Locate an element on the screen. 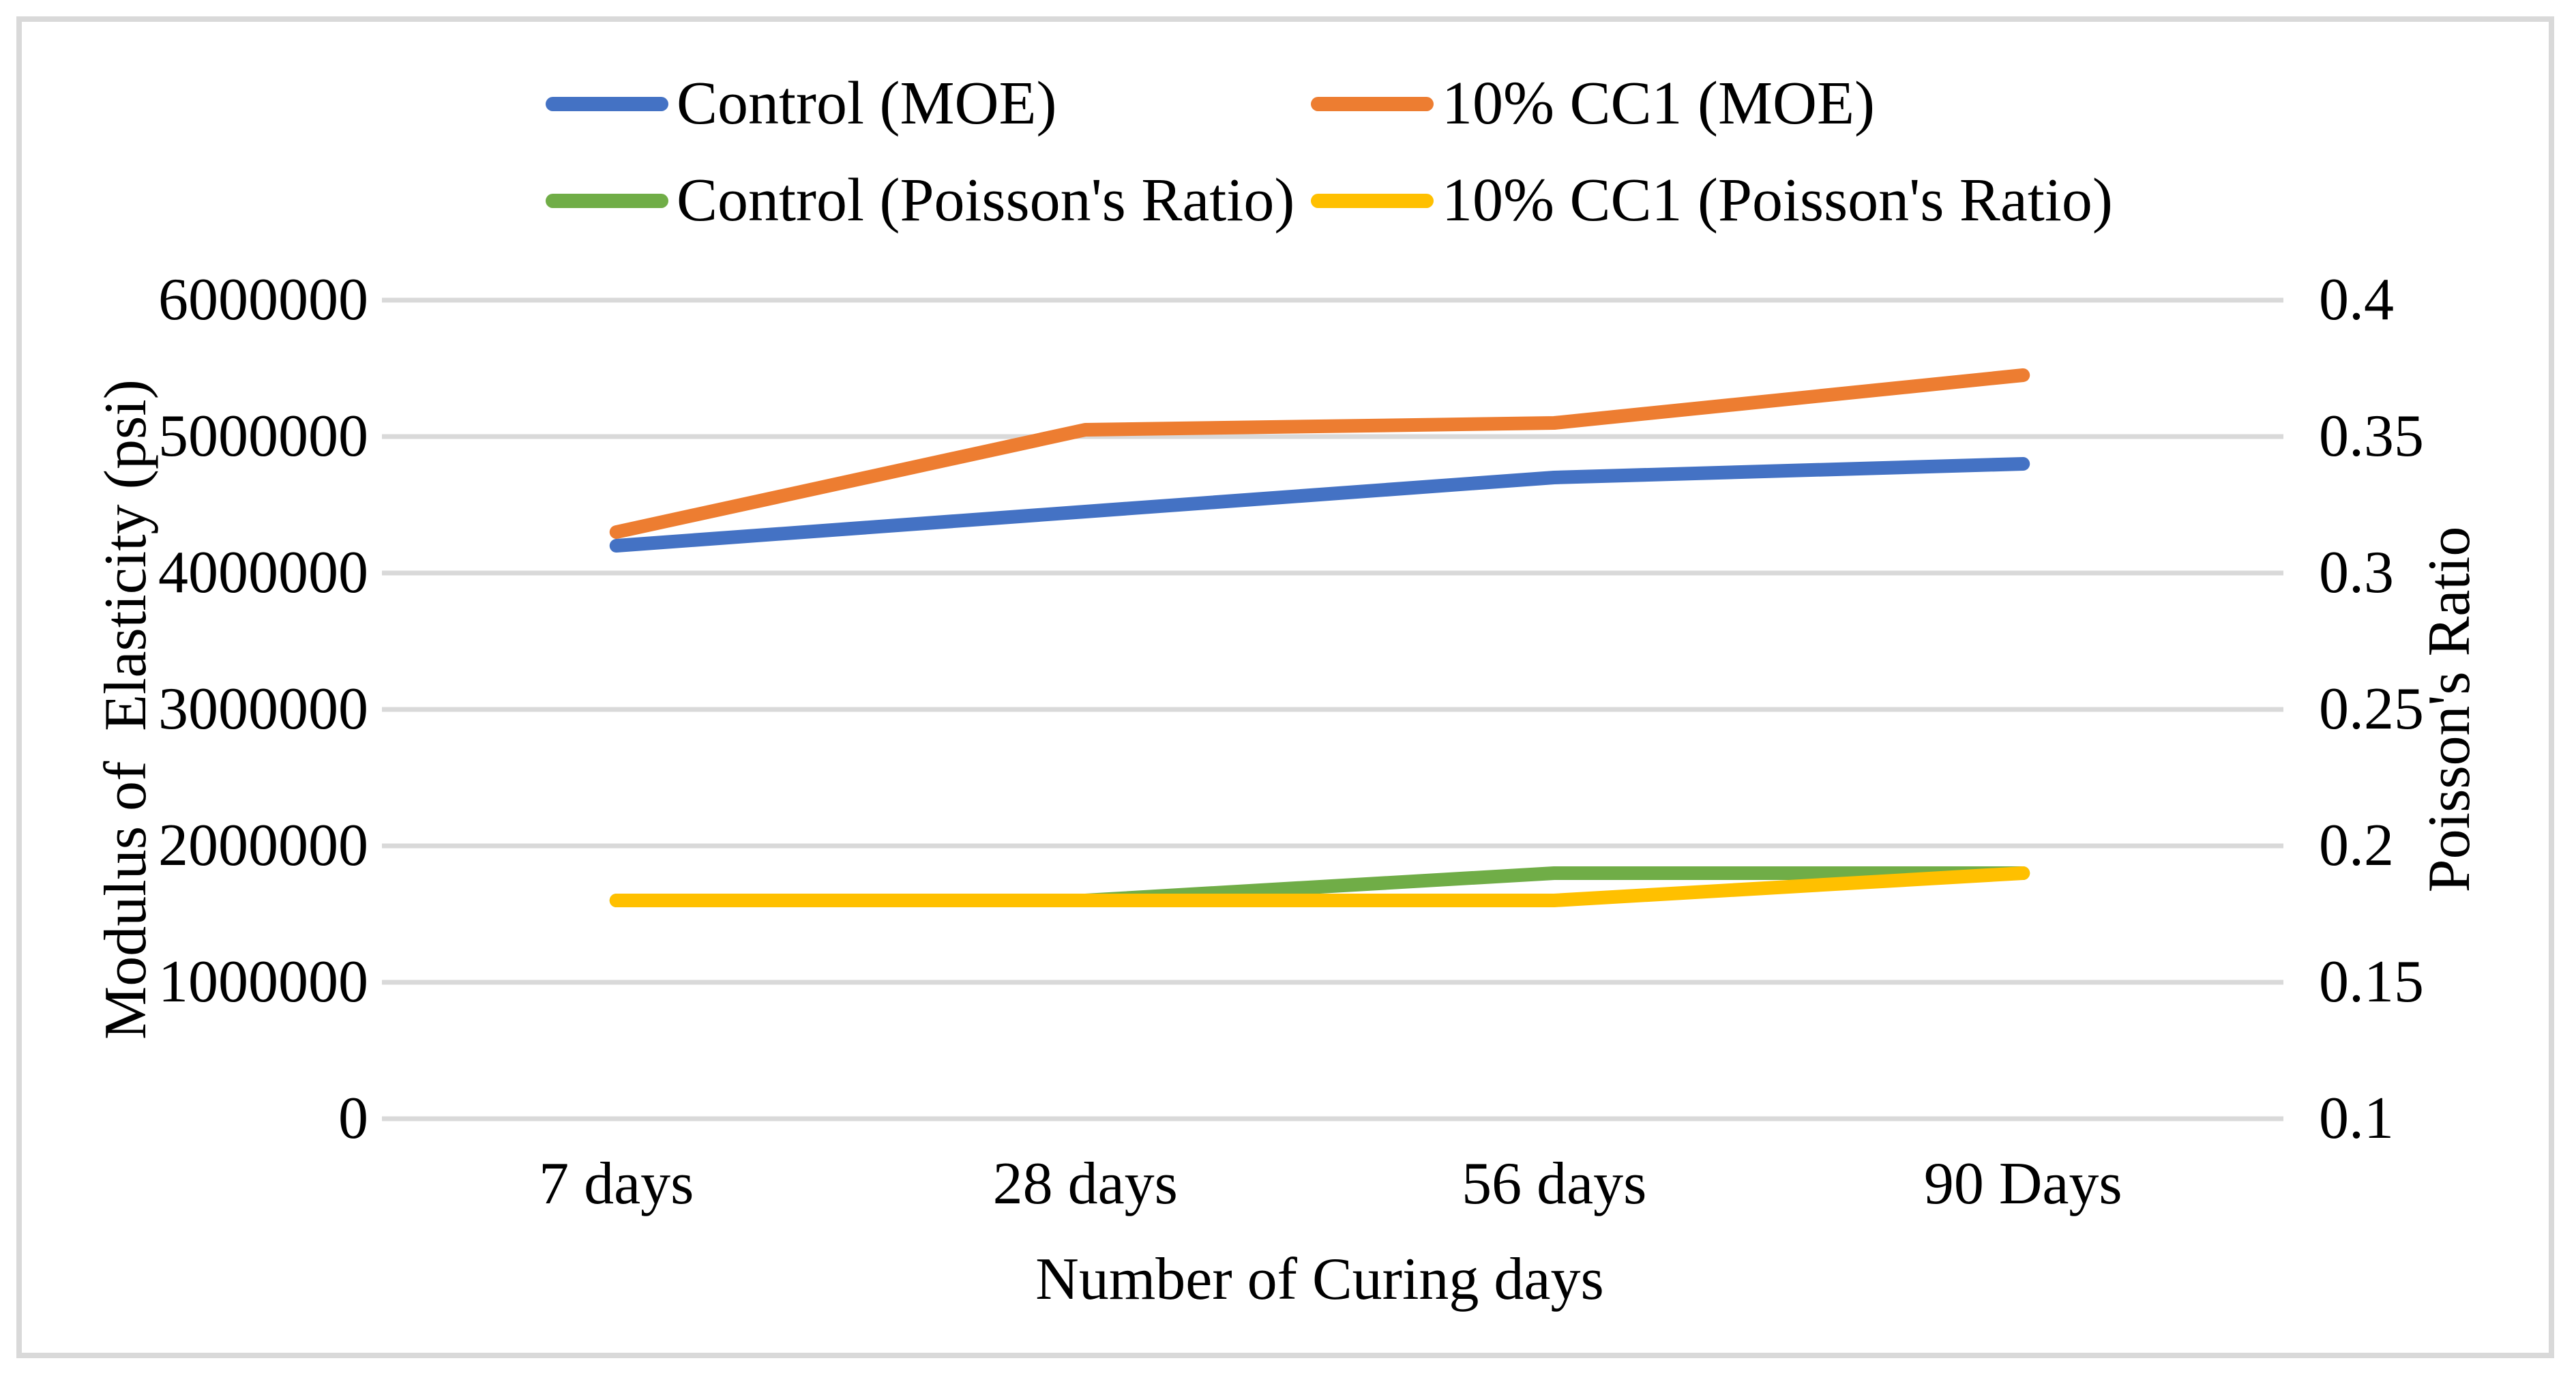  left-axis-tick-label: 6000000 is located at coordinates (263, 300).